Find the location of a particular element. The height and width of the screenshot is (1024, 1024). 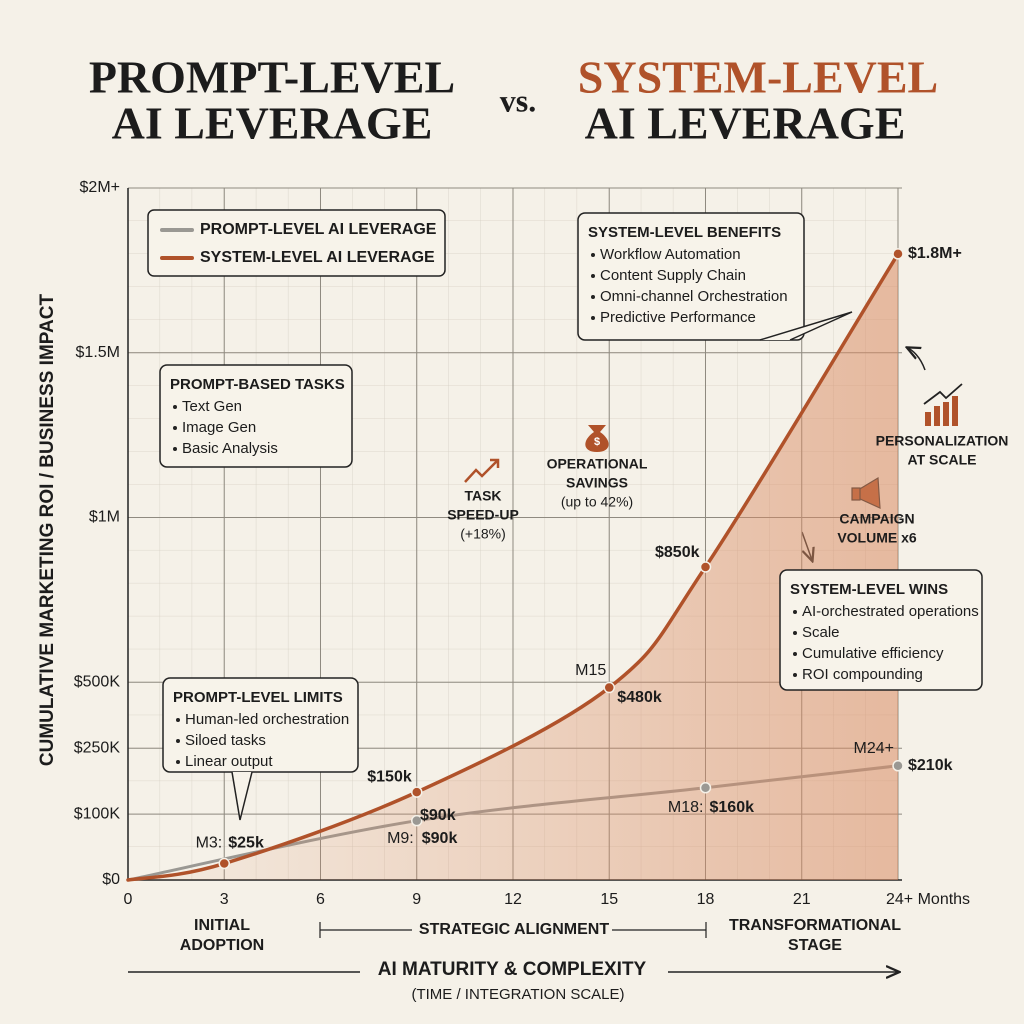

box-item: Content Supply Chain is located at coordinates (673, 275).